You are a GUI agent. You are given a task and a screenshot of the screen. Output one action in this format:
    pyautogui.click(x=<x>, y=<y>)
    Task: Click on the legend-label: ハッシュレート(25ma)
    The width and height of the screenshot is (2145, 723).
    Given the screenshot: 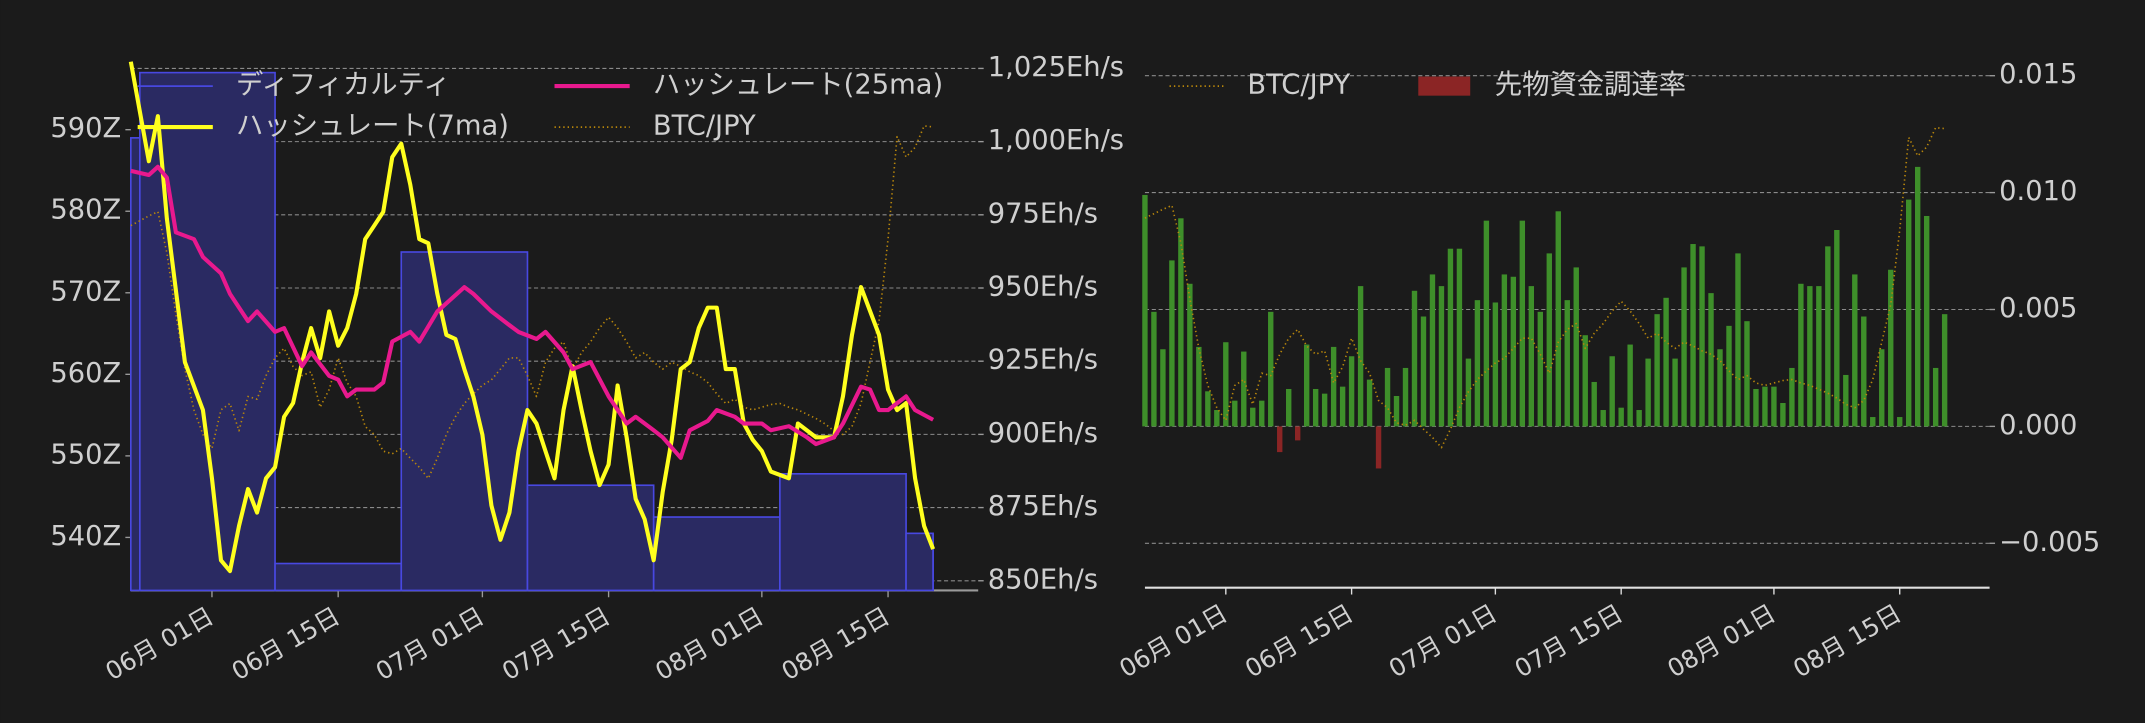 What is the action you would take?
    pyautogui.click(x=798, y=85)
    